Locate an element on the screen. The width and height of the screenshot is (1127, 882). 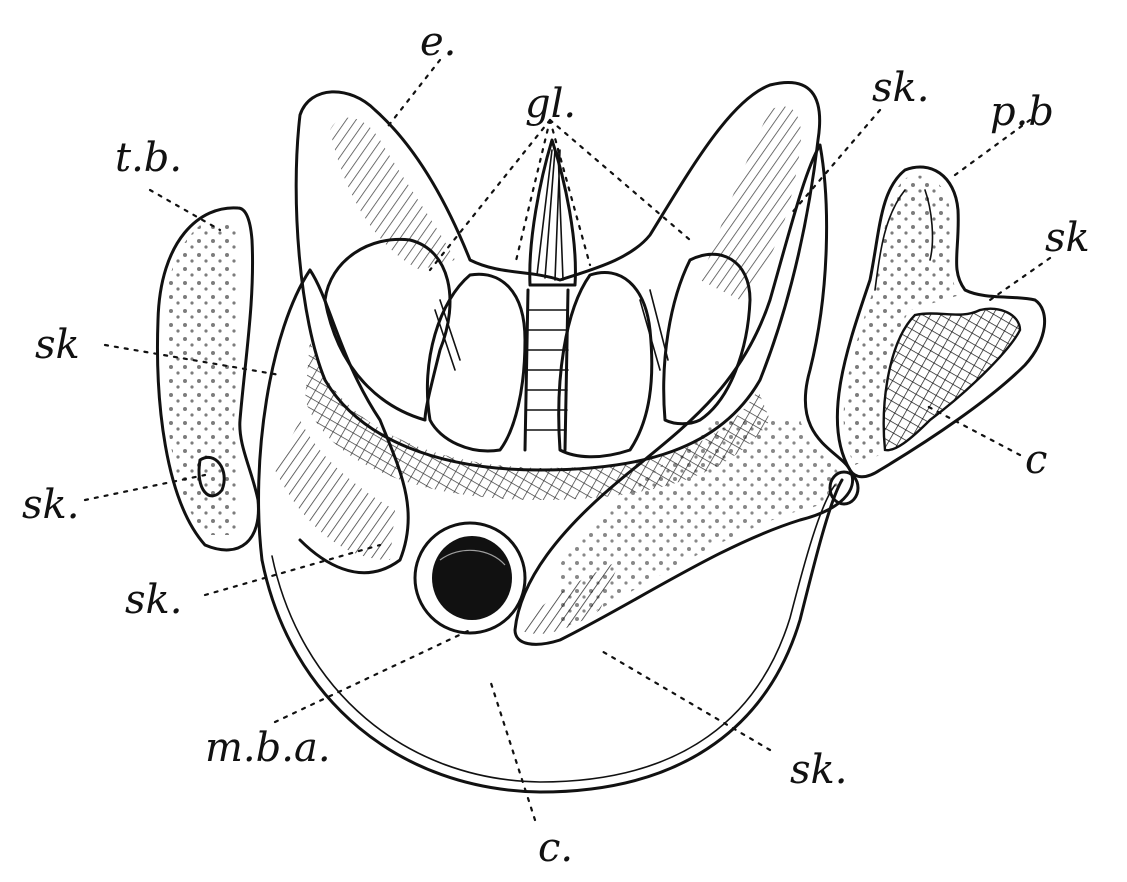
label-sk-left-upper: sk is located at coordinates (57, 345).